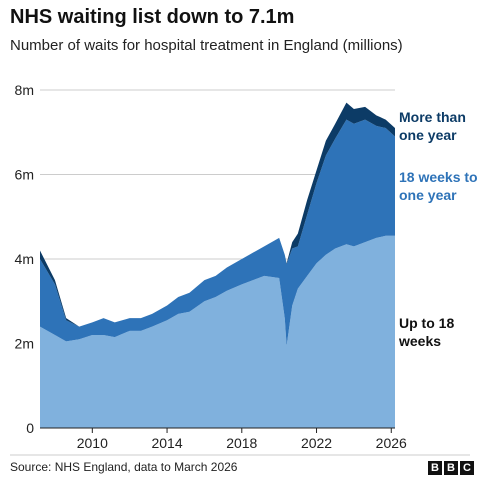 Image resolution: width=480 pixels, height=480 pixels. What do you see at coordinates (467, 468) in the screenshot?
I see `logo: C` at bounding box center [467, 468].